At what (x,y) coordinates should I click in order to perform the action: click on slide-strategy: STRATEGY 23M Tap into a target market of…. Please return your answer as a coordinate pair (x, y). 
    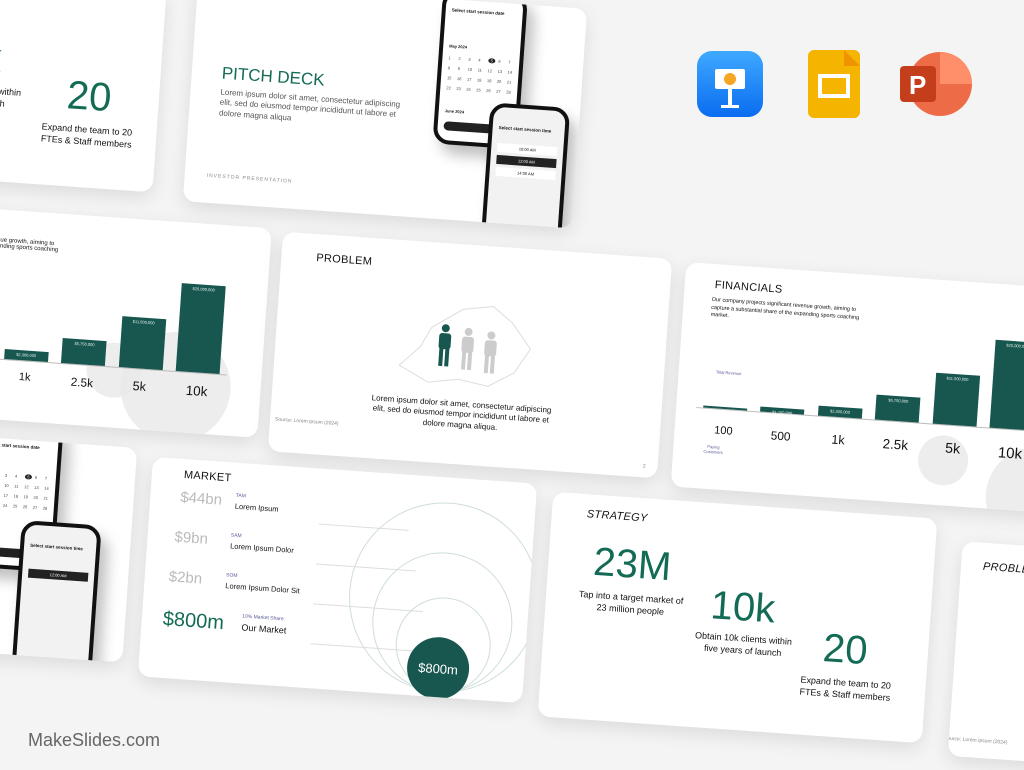
    Looking at the image, I should click on (737, 617).